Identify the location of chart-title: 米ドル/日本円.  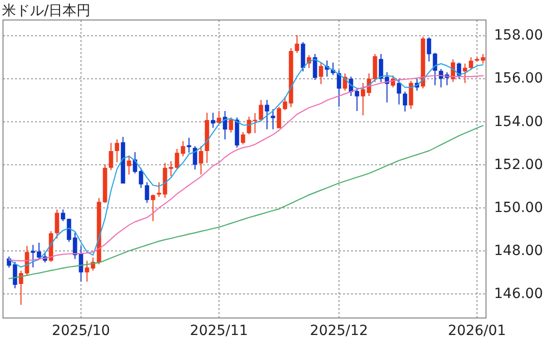
(46, 11).